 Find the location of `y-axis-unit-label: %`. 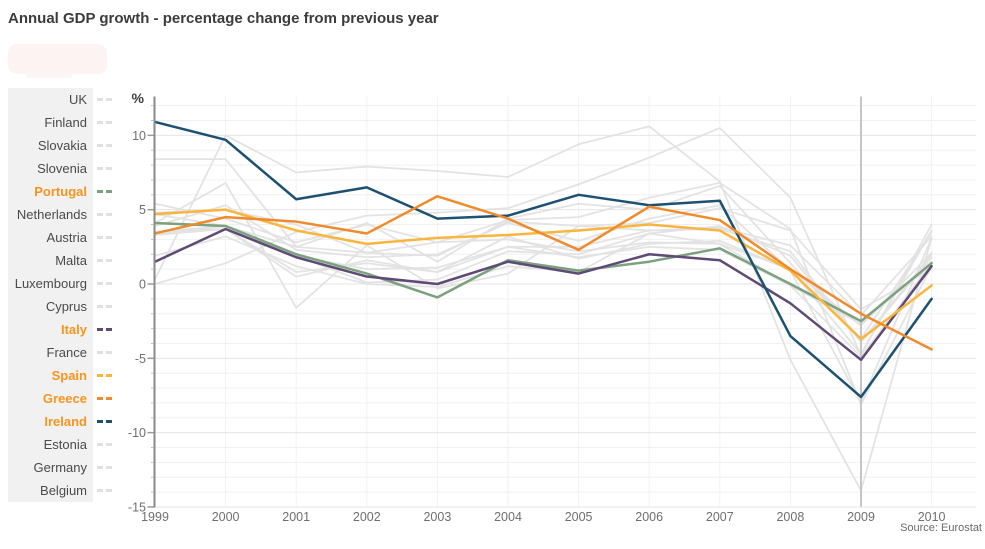

y-axis-unit-label: % is located at coordinates (138, 98).